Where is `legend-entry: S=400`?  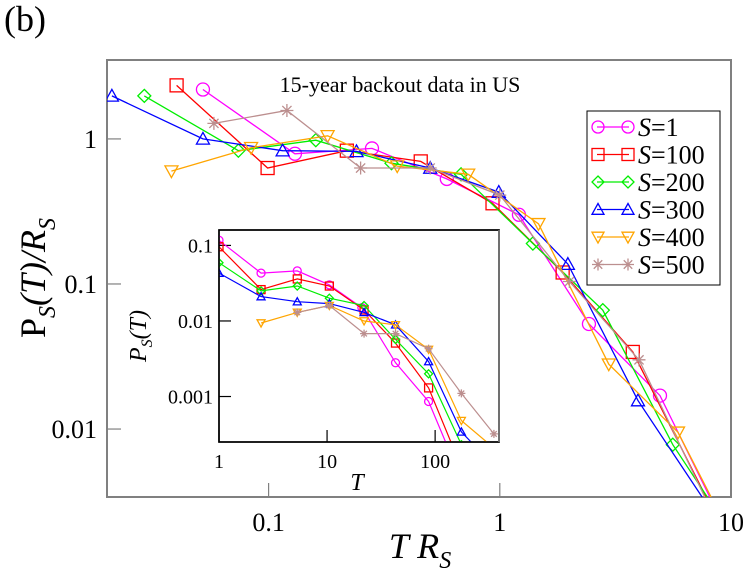
legend-entry: S=400 is located at coordinates (647, 237).